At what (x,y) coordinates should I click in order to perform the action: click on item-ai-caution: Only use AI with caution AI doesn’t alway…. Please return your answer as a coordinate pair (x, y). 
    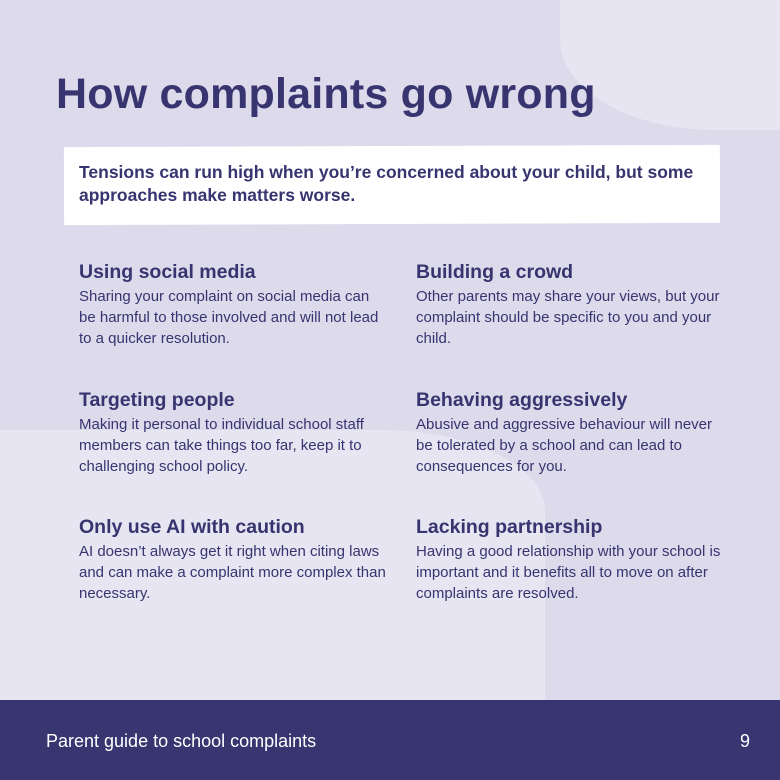
    Looking at the image, I should click on (234, 559).